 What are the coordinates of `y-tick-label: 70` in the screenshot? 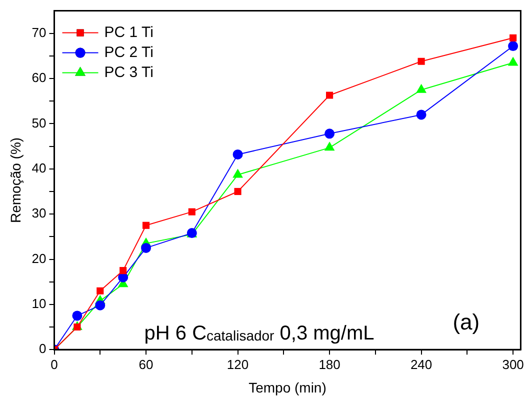 It's located at (39, 32).